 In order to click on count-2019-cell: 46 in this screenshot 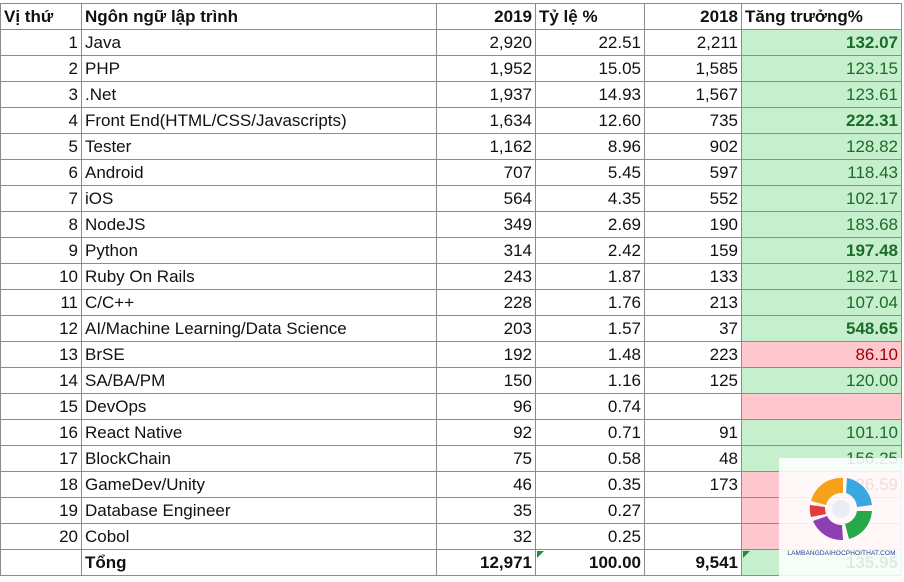, I will do `click(486, 484)`.